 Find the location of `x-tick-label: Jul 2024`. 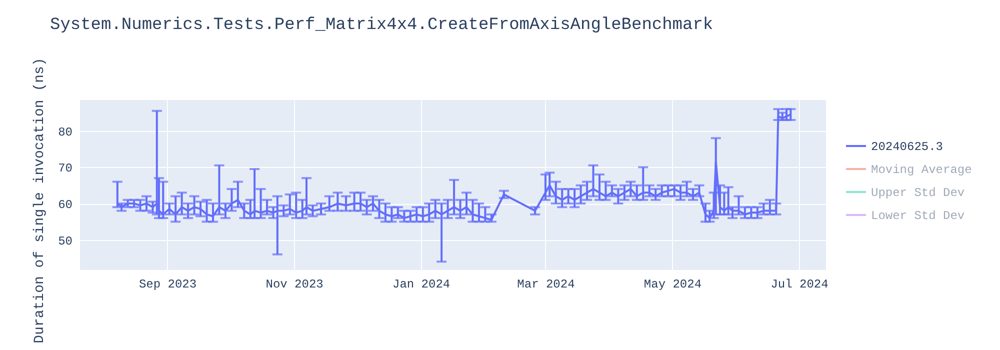

x-tick-label: Jul 2024 is located at coordinates (799, 285).